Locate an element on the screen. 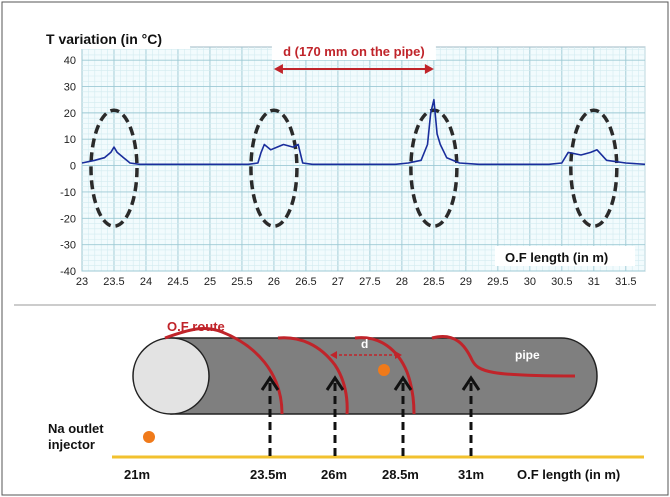 This screenshot has height=497, width=670. x-tick-label: 26 is located at coordinates (274, 282).